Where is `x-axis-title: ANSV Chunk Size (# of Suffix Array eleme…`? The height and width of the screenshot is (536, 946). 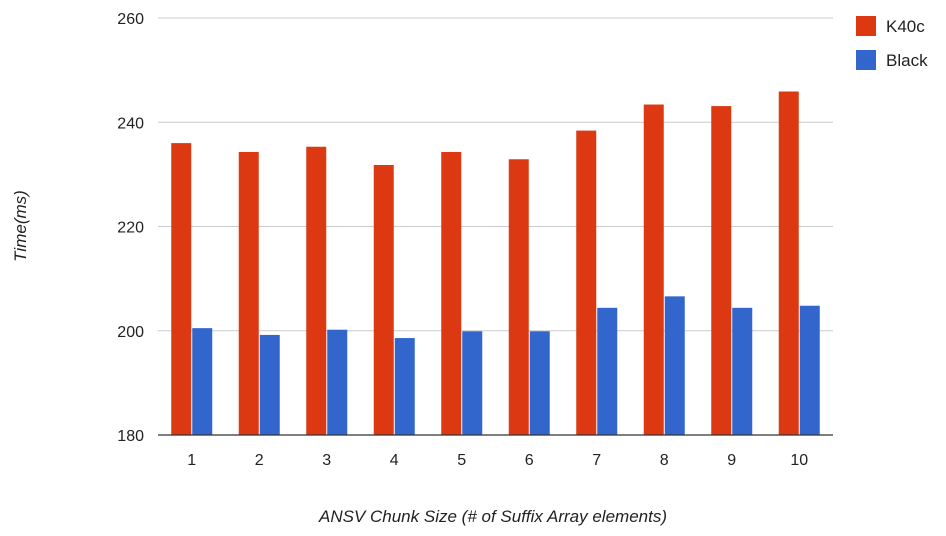
x-axis-title: ANSV Chunk Size (# of Suffix Array eleme… is located at coordinates (492, 516).